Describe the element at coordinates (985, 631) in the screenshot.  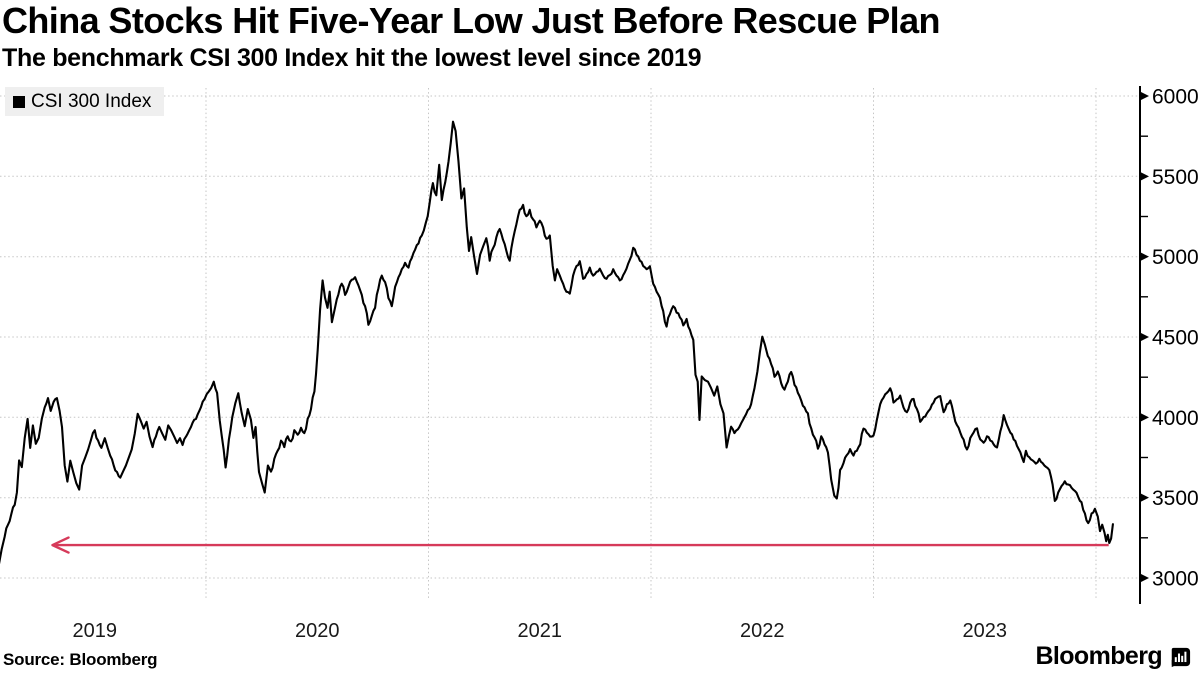
I see `x-axis-label: 2023` at that location.